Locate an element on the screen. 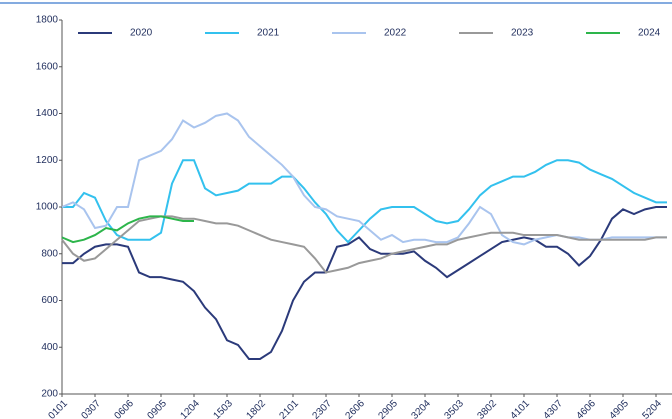 The height and width of the screenshot is (419, 672). x-tick-label: 2101 is located at coordinates (289, 408).